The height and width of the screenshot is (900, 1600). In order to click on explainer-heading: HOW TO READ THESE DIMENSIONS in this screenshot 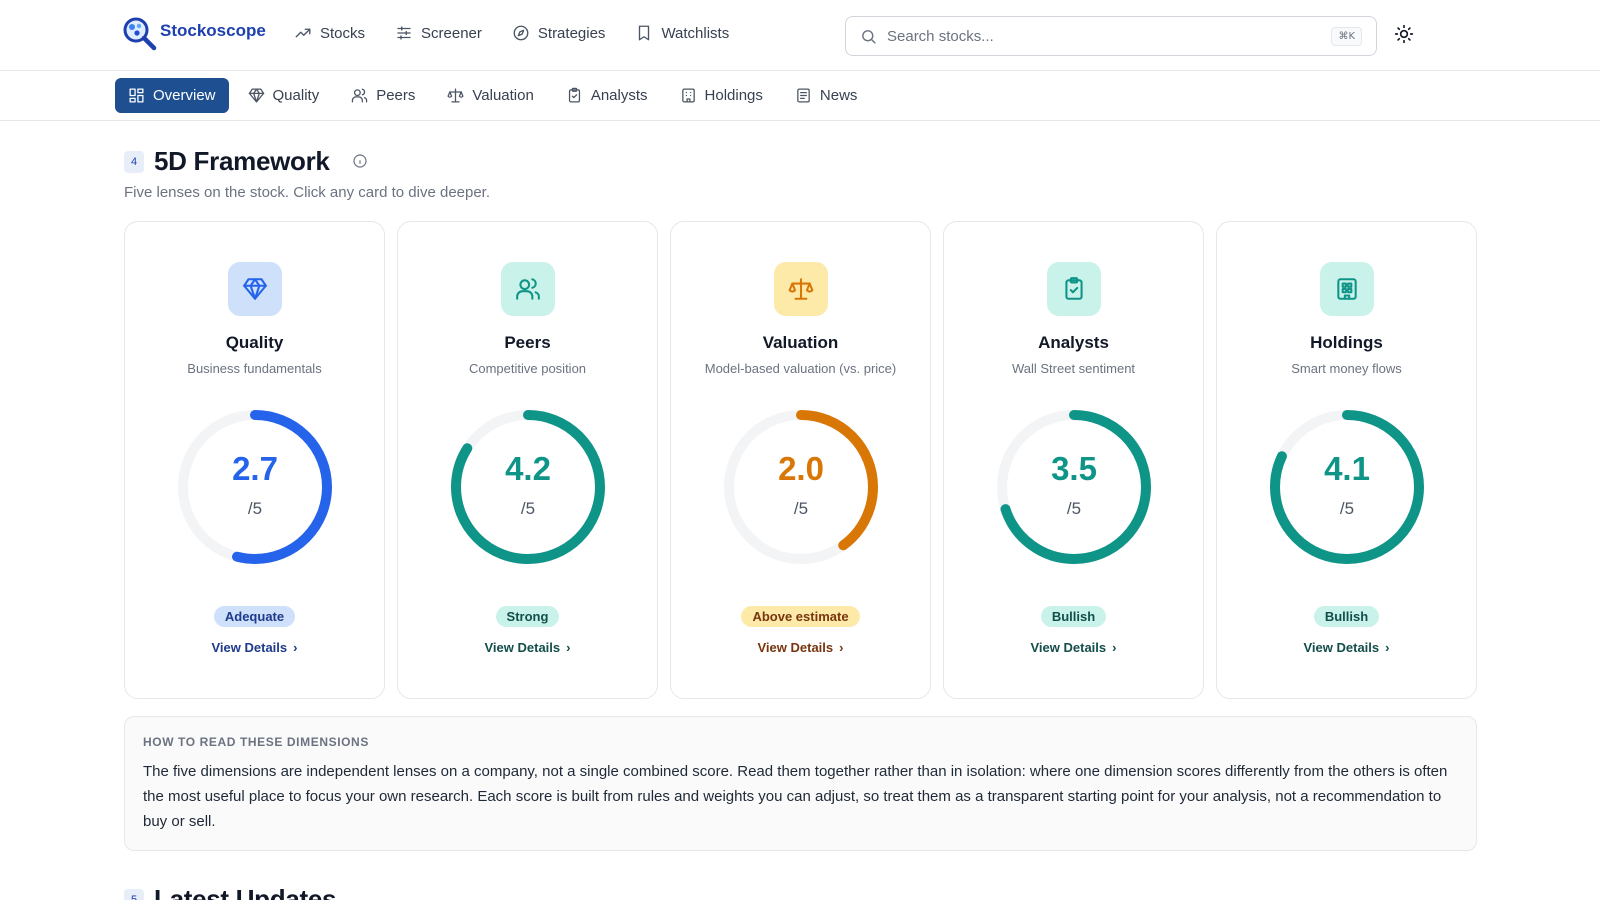, I will do `click(256, 742)`.